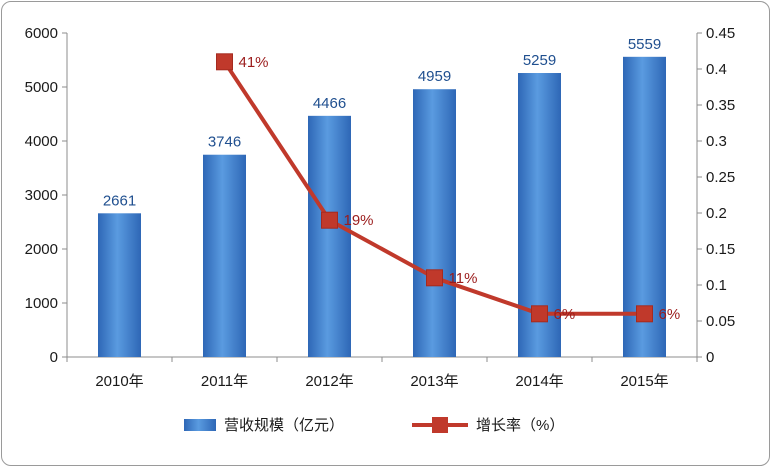 The image size is (773, 469). Describe the element at coordinates (41, 303) in the screenshot. I see `left-tick-label: 1000` at that location.